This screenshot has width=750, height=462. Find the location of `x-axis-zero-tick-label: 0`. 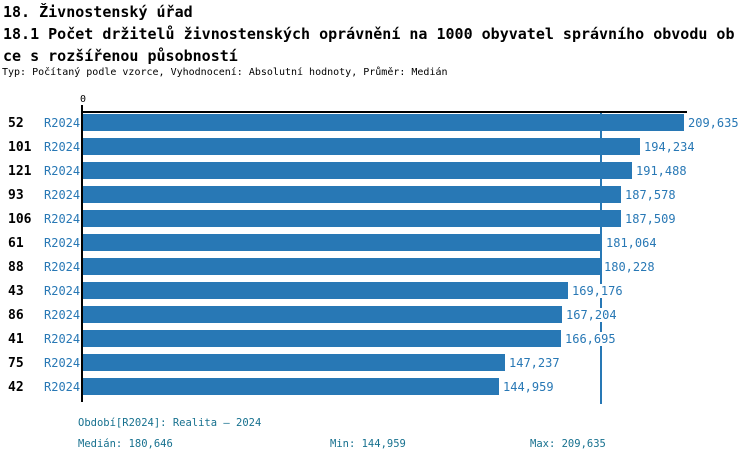

x-axis-zero-tick-label: 0 is located at coordinates (83, 99).